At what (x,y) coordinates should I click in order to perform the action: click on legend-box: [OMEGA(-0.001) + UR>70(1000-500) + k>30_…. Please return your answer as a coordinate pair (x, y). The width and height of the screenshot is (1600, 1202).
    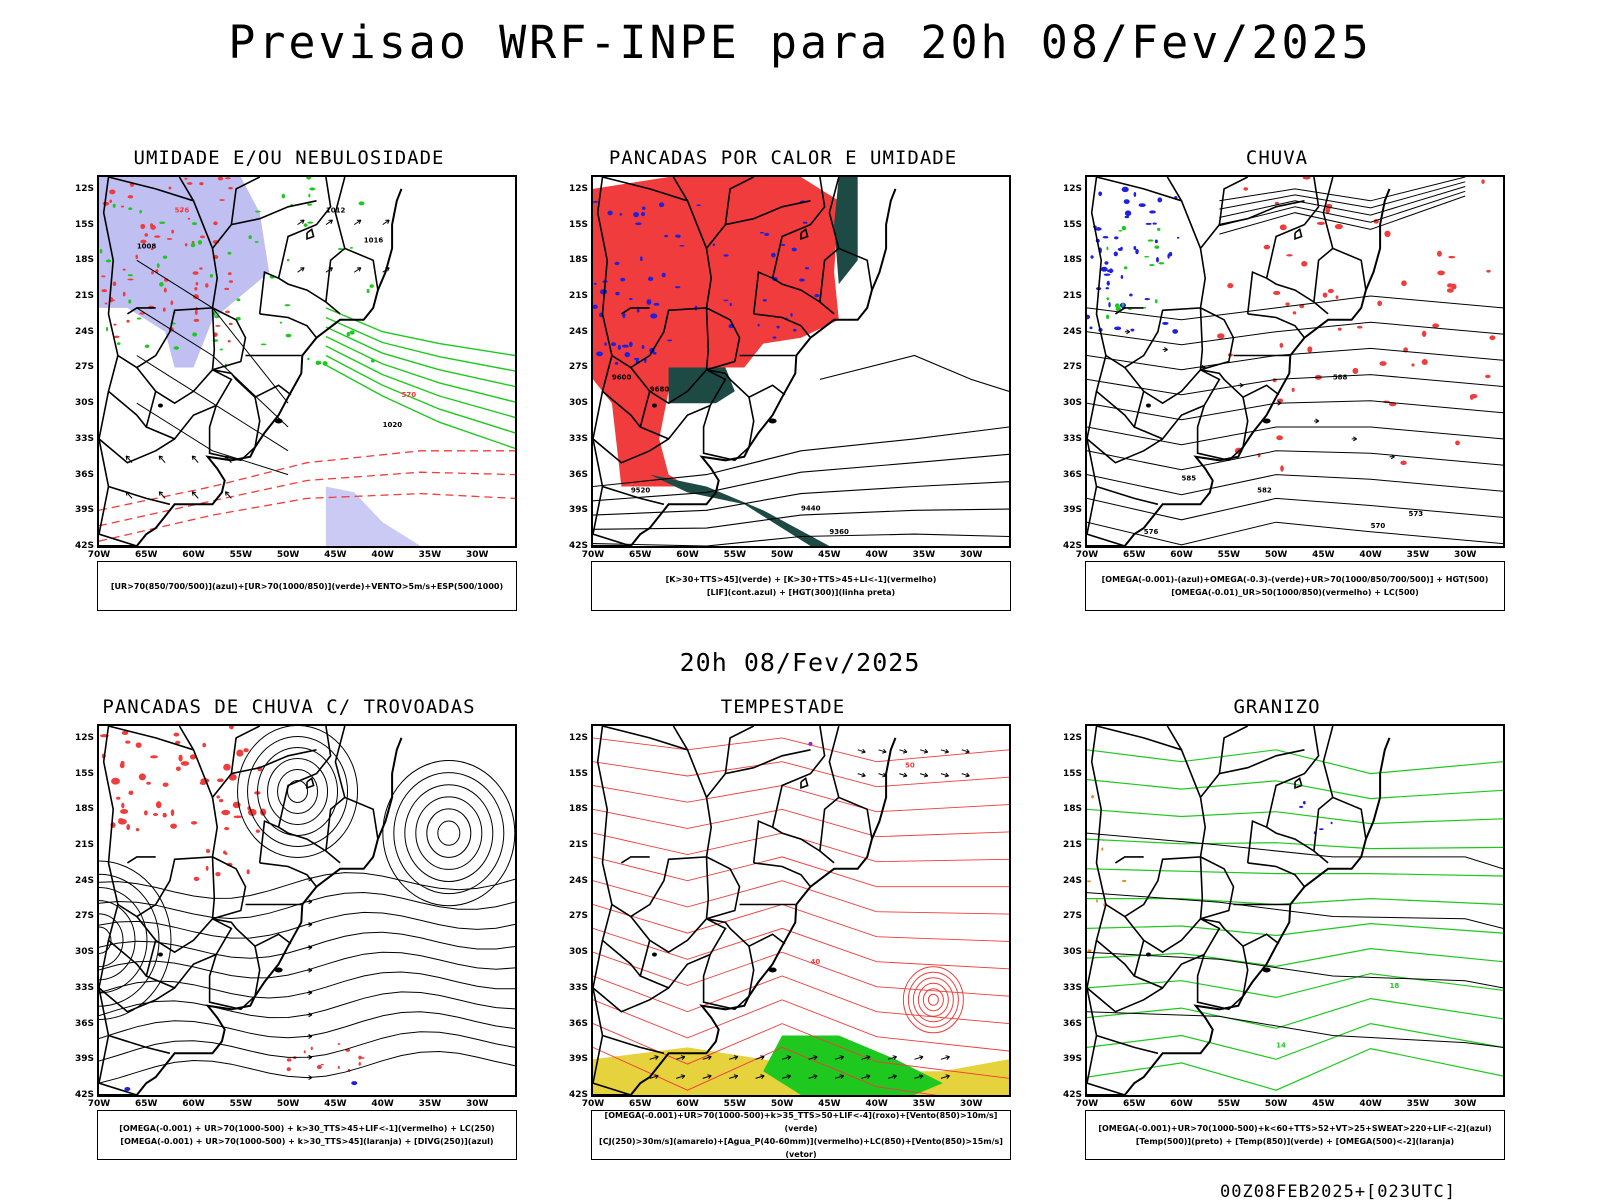
    Looking at the image, I should click on (307, 1135).